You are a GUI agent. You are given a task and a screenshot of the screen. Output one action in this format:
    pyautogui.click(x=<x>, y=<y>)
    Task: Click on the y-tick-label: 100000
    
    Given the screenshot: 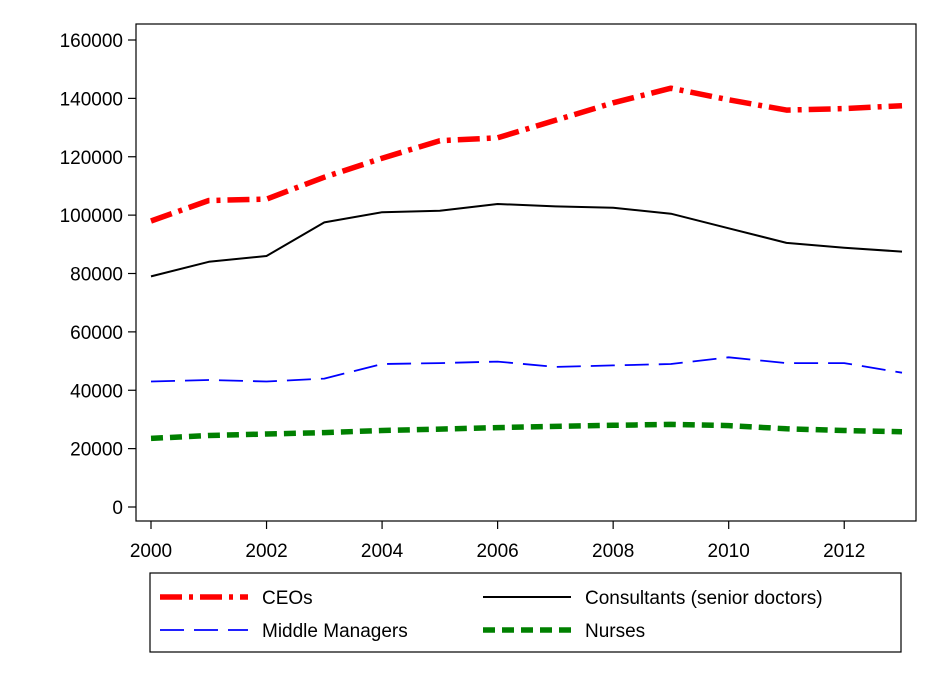 What is the action you would take?
    pyautogui.click(x=91, y=216)
    